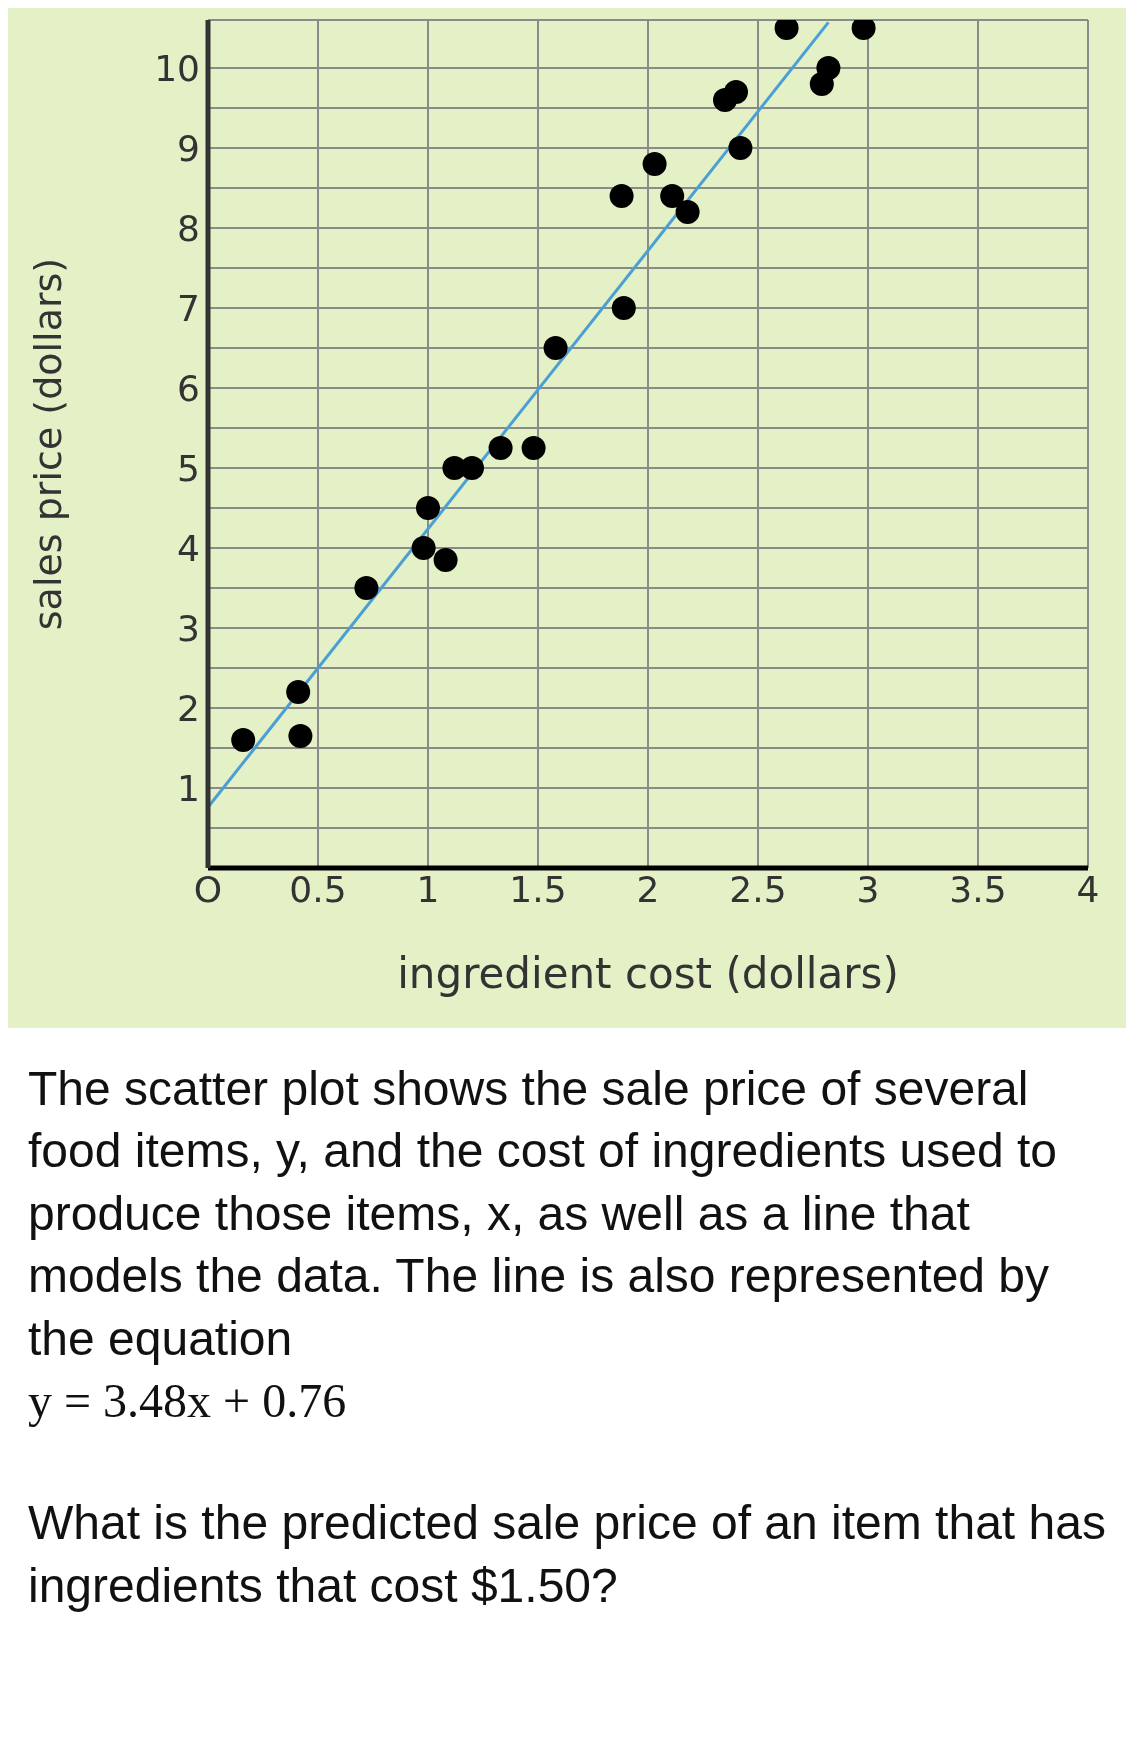  What do you see at coordinates (188, 308) in the screenshot?
I see `y-tick-label: 7` at bounding box center [188, 308].